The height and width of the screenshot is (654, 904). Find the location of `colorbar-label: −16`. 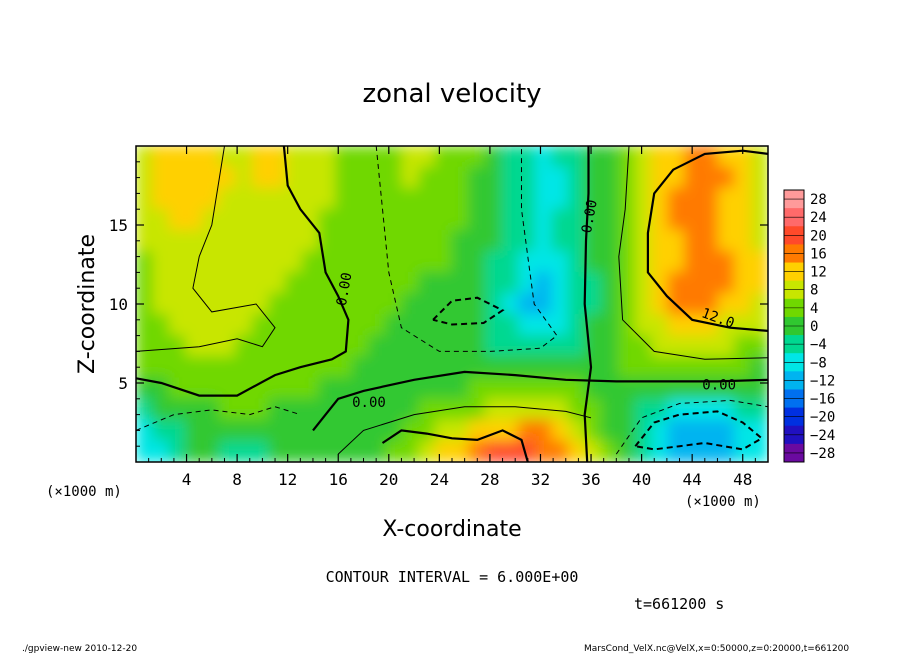

colorbar-label: −16 is located at coordinates (822, 400).